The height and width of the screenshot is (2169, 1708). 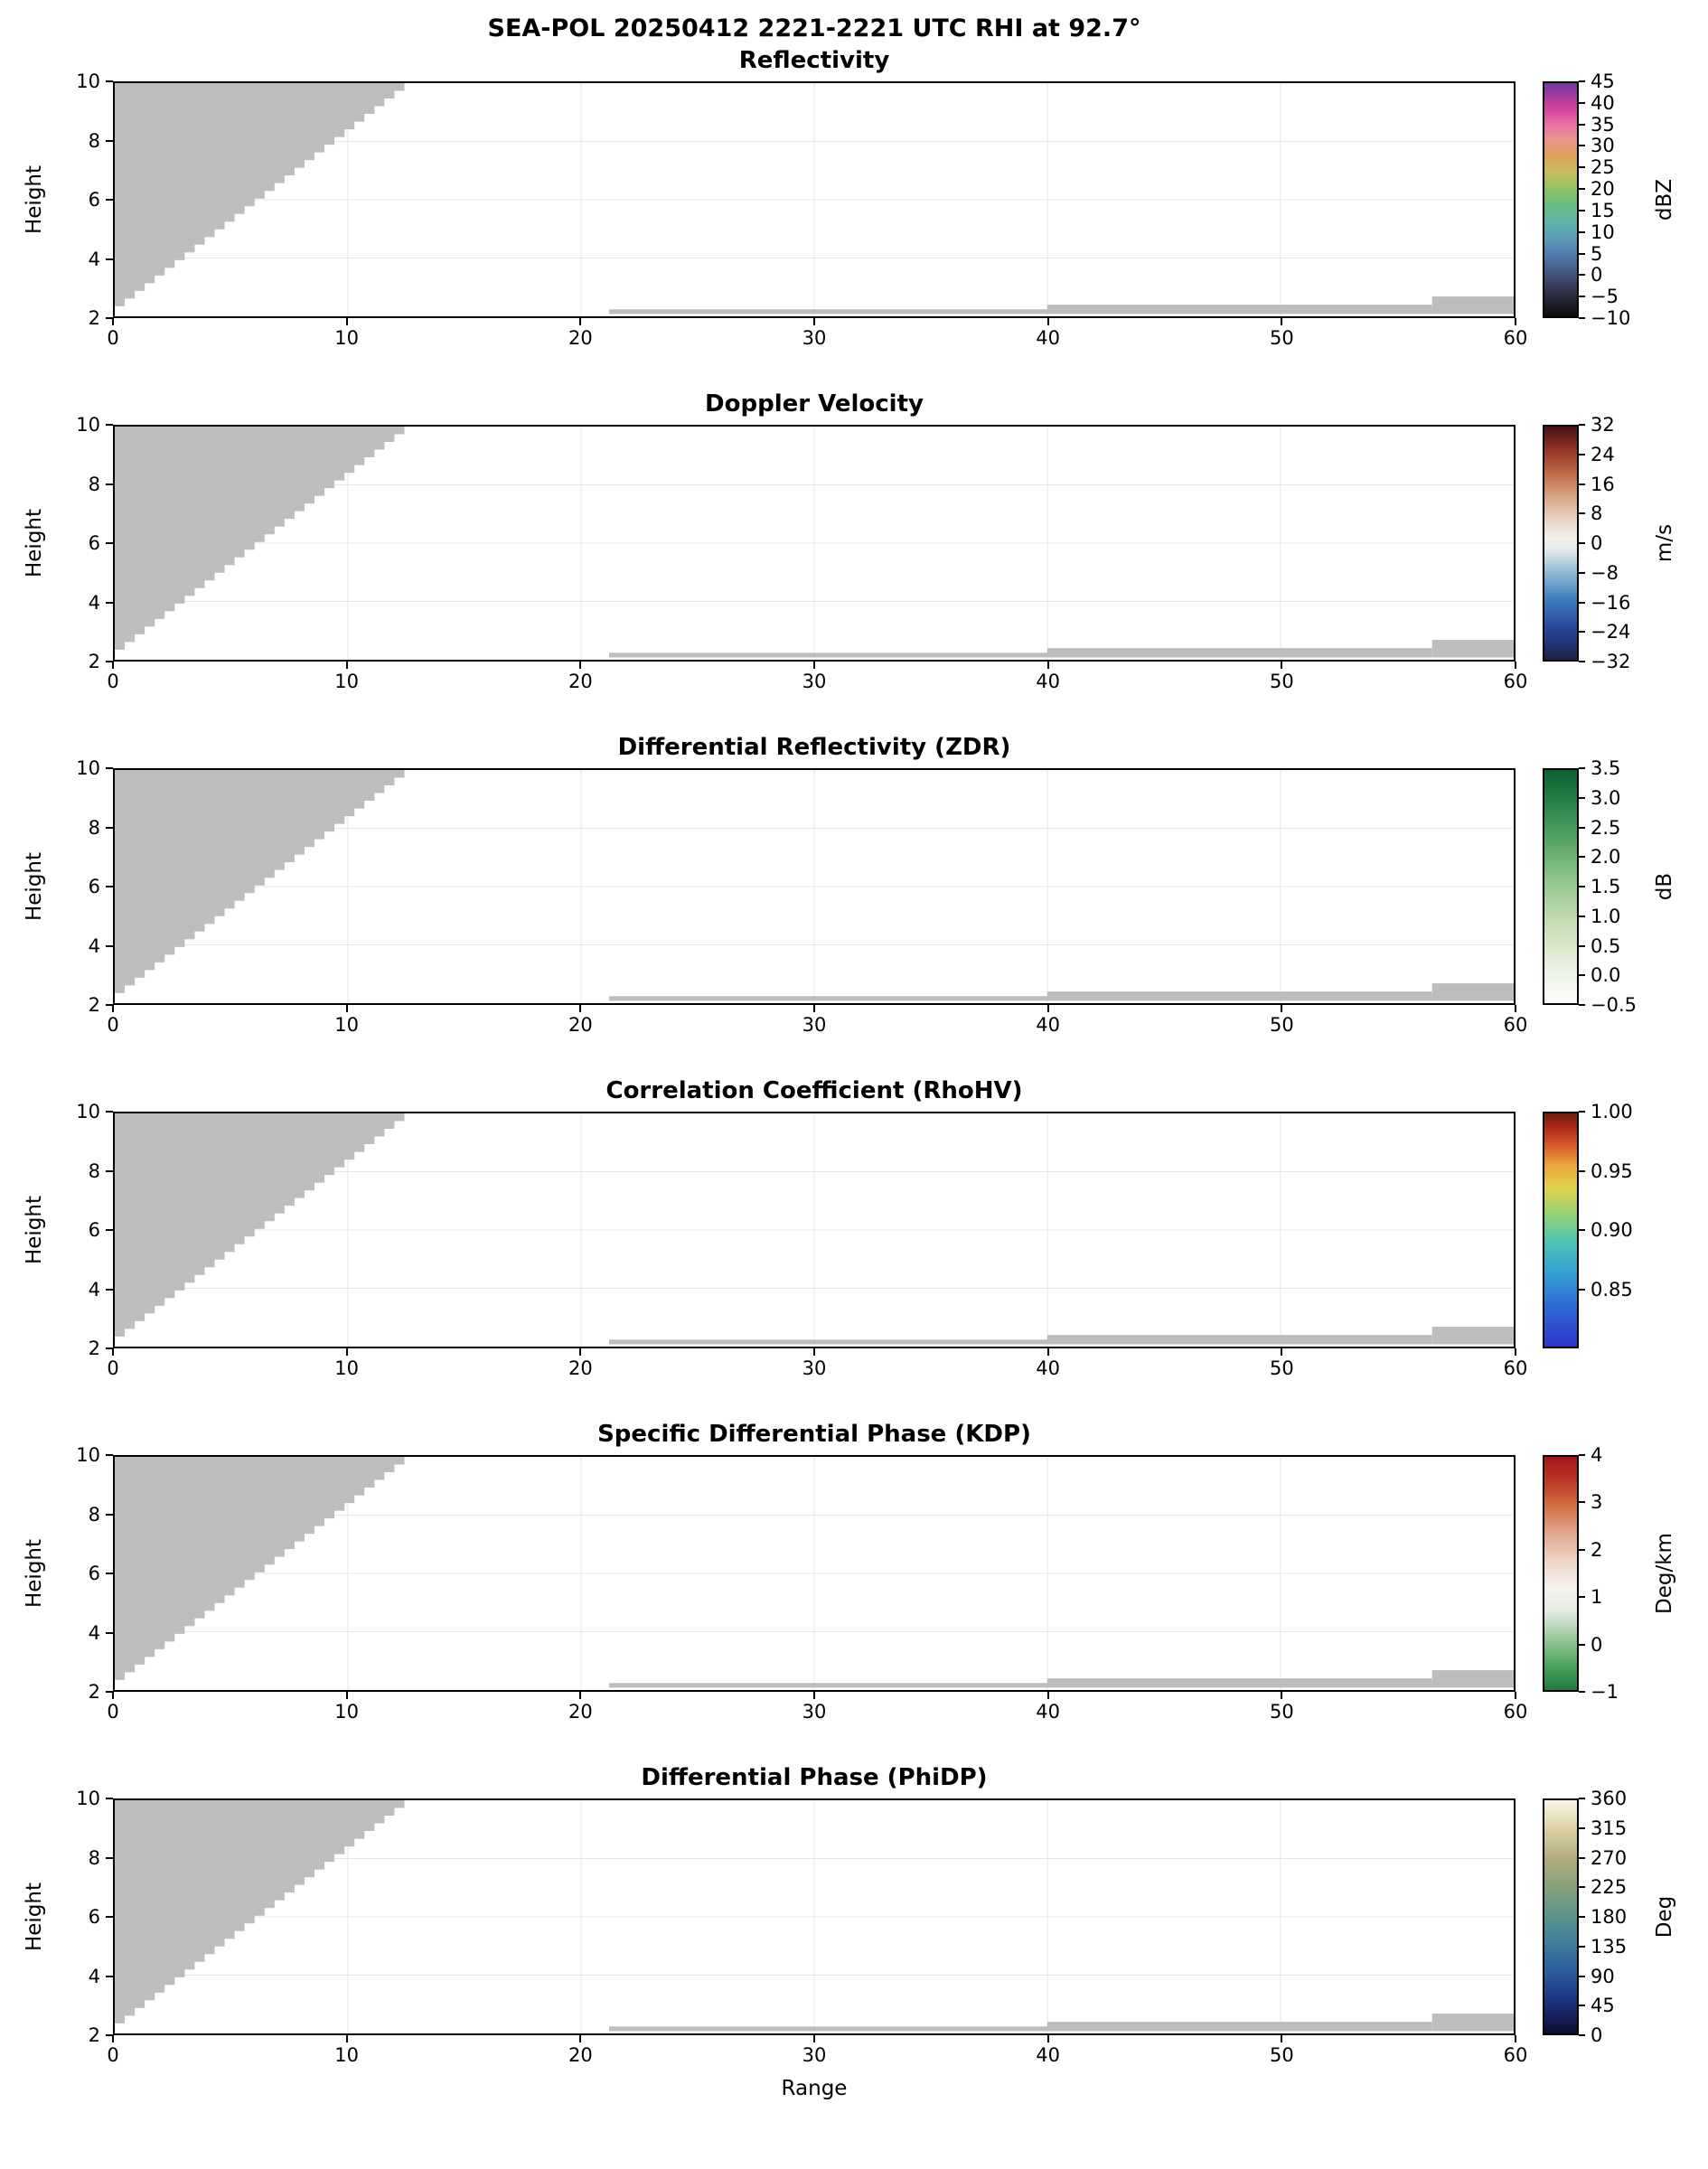 What do you see at coordinates (814, 61) in the screenshot?
I see `panel-title: Reflectivity` at bounding box center [814, 61].